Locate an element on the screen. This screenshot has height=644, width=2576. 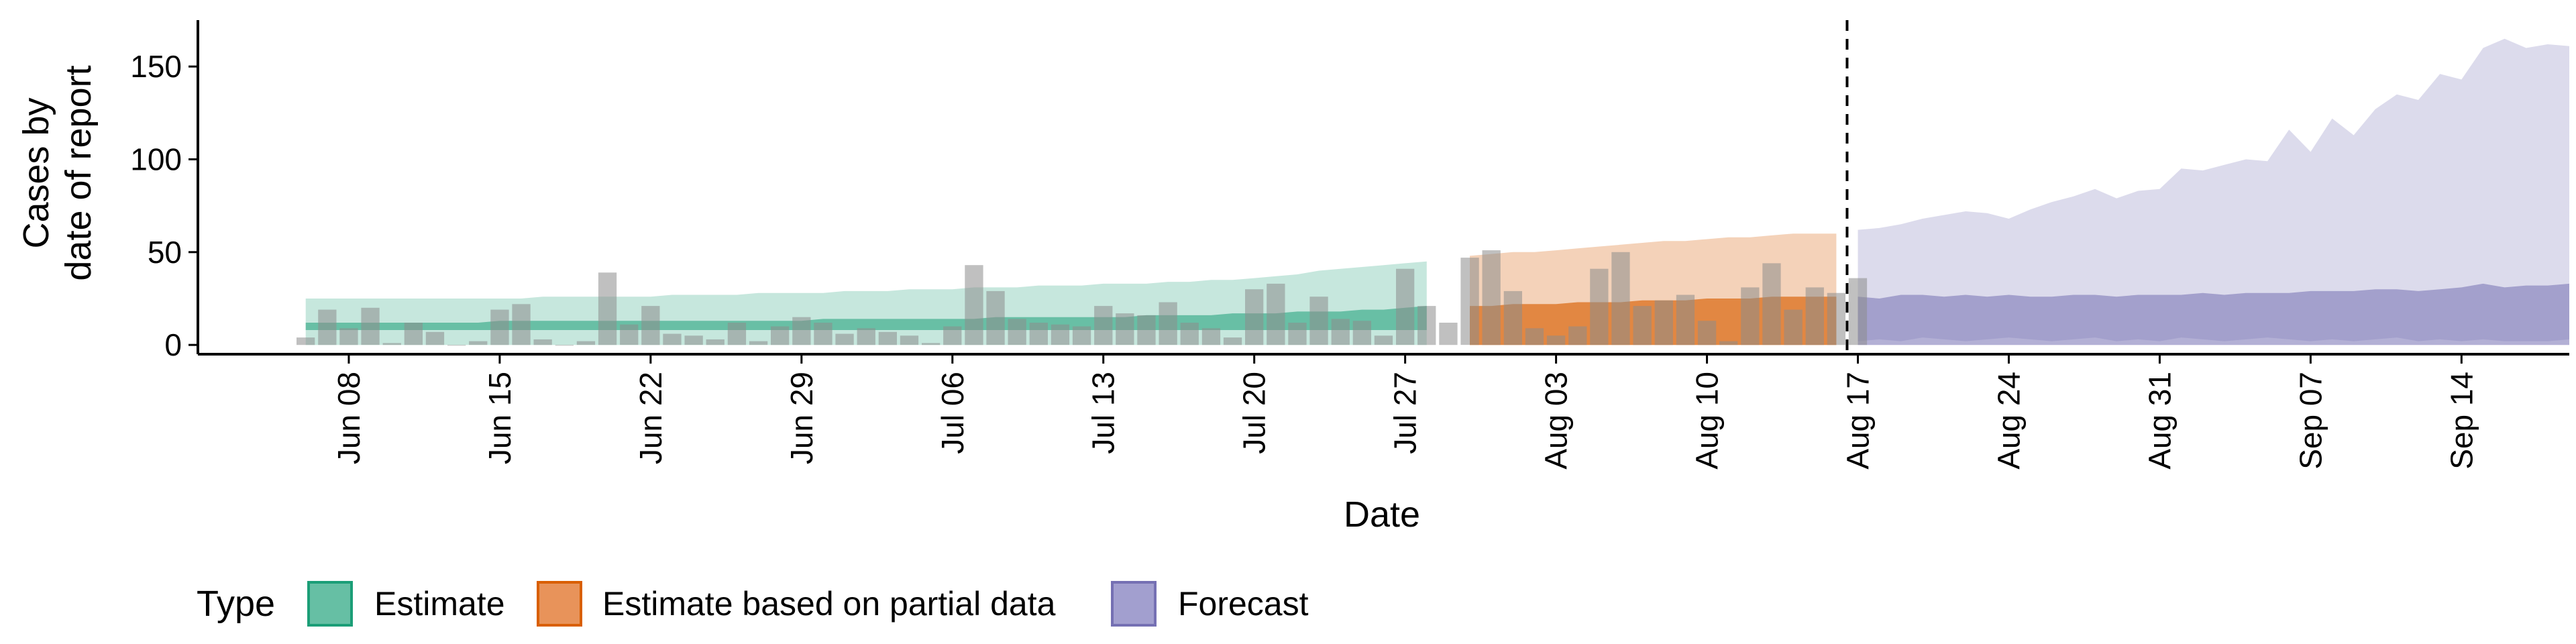
legend-key-estimate is located at coordinates (330, 604).